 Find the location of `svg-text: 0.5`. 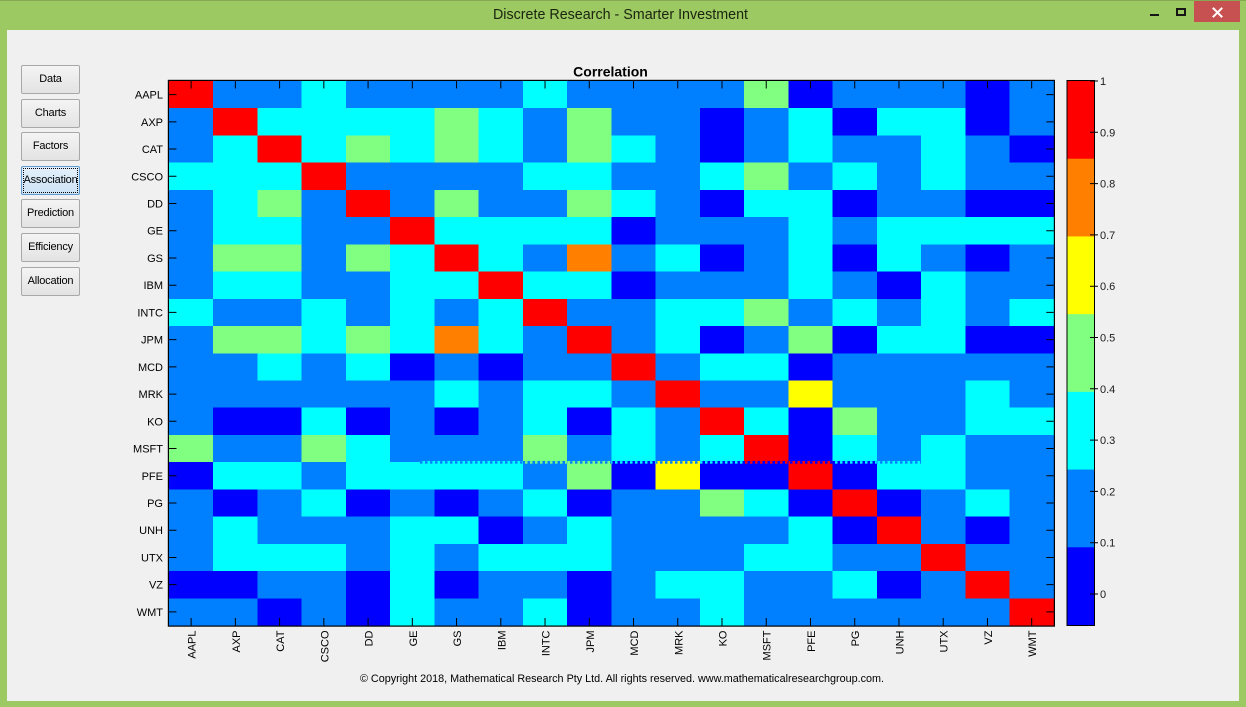

svg-text: 0.5 is located at coordinates (1107, 339).